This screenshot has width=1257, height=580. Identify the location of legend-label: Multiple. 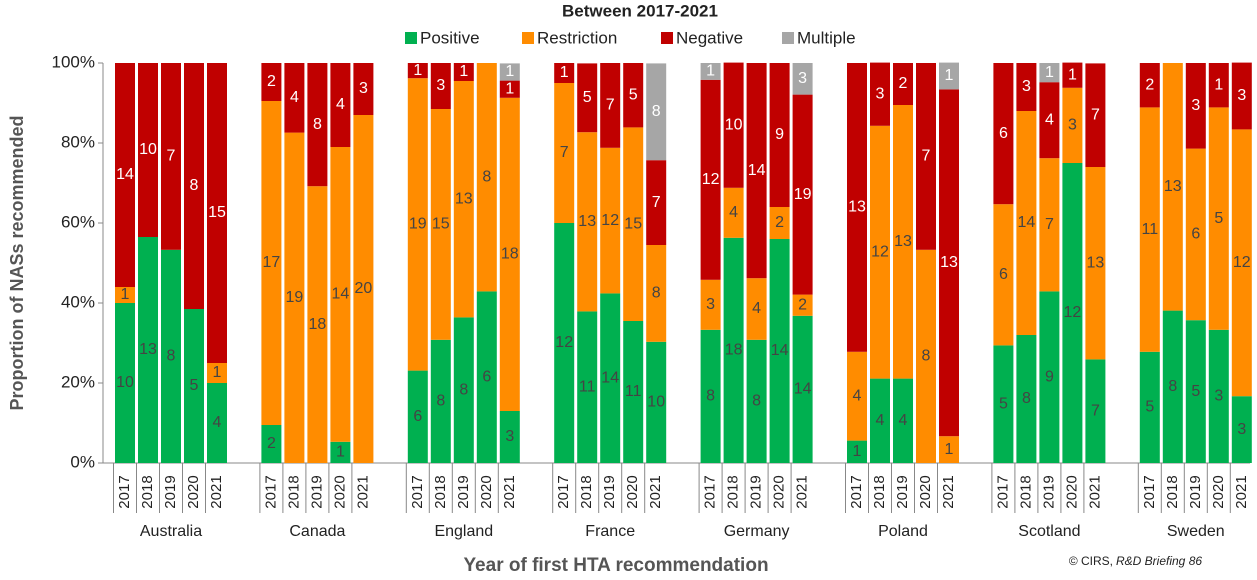
(826, 37).